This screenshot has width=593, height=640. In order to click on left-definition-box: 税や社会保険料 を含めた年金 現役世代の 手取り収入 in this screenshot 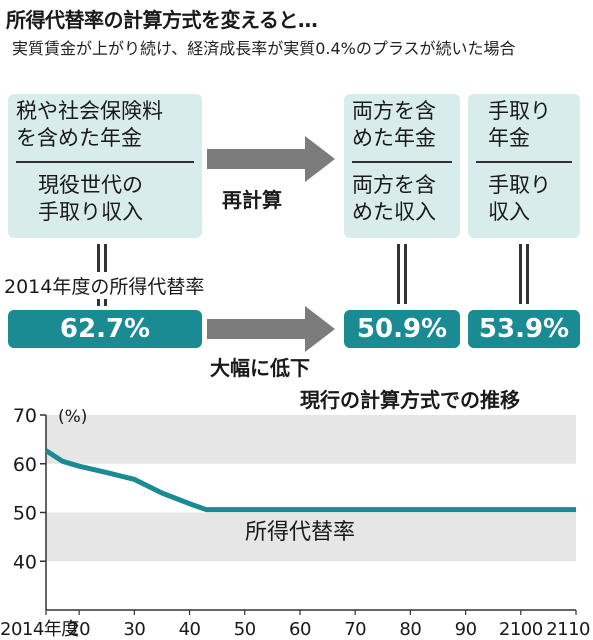, I will do `click(105, 166)`.